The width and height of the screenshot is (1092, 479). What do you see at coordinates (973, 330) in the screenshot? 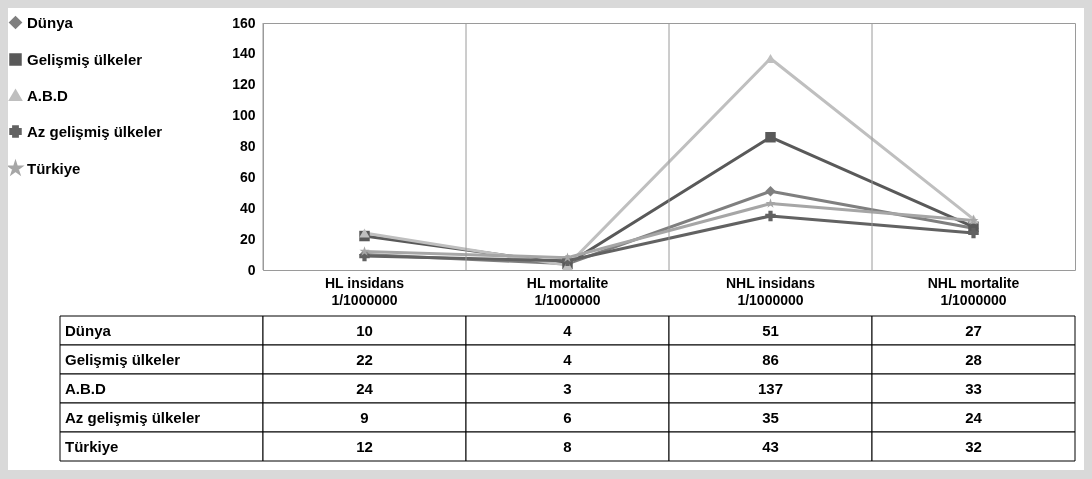
I see `data-label: 27` at bounding box center [973, 330].